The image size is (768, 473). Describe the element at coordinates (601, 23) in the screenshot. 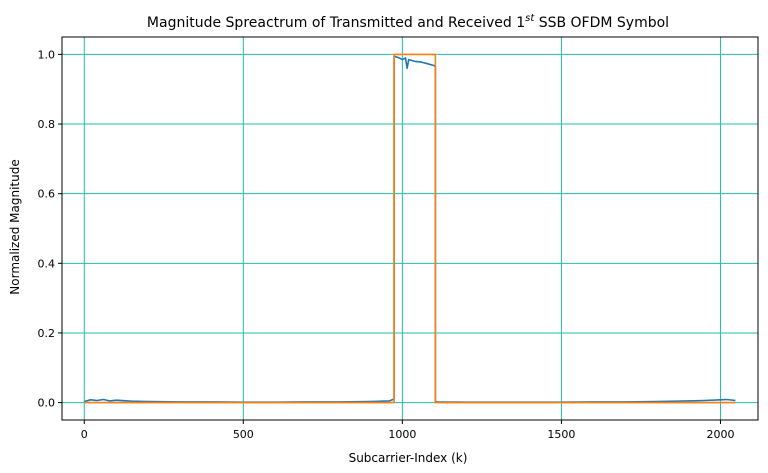

I see `chart-title-suffix: SSB OFDM Symbol` at that location.